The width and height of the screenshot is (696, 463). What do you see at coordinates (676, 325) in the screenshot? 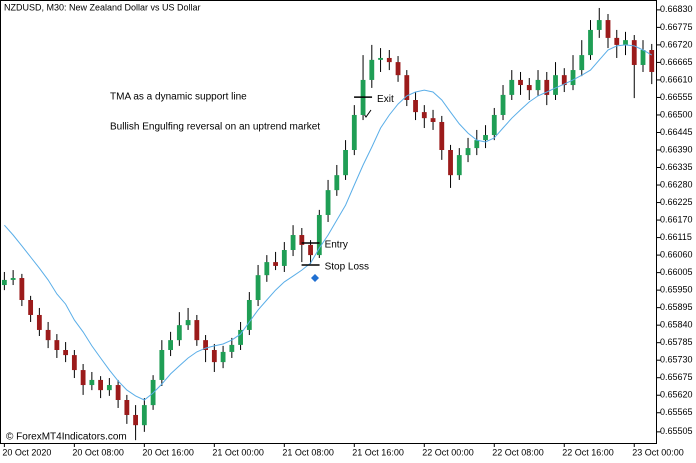
I see `y-tick-label: 0.65840` at bounding box center [676, 325].